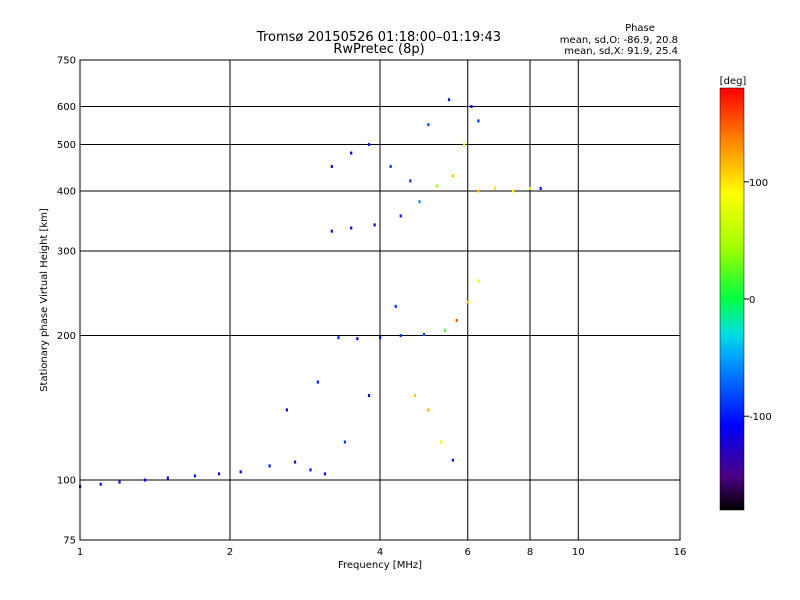 Image resolution: width=800 pixels, height=600 pixels. I want to click on x-tick-label: 10, so click(578, 552).